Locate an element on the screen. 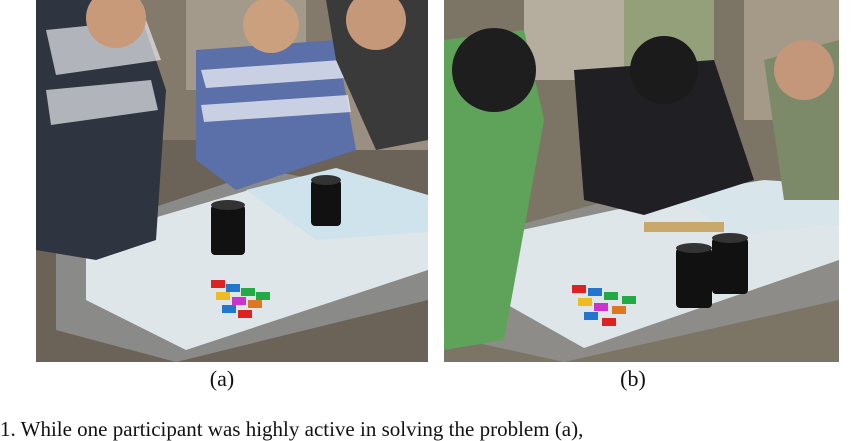  panel-b-label: (b) is located at coordinates (633, 378).